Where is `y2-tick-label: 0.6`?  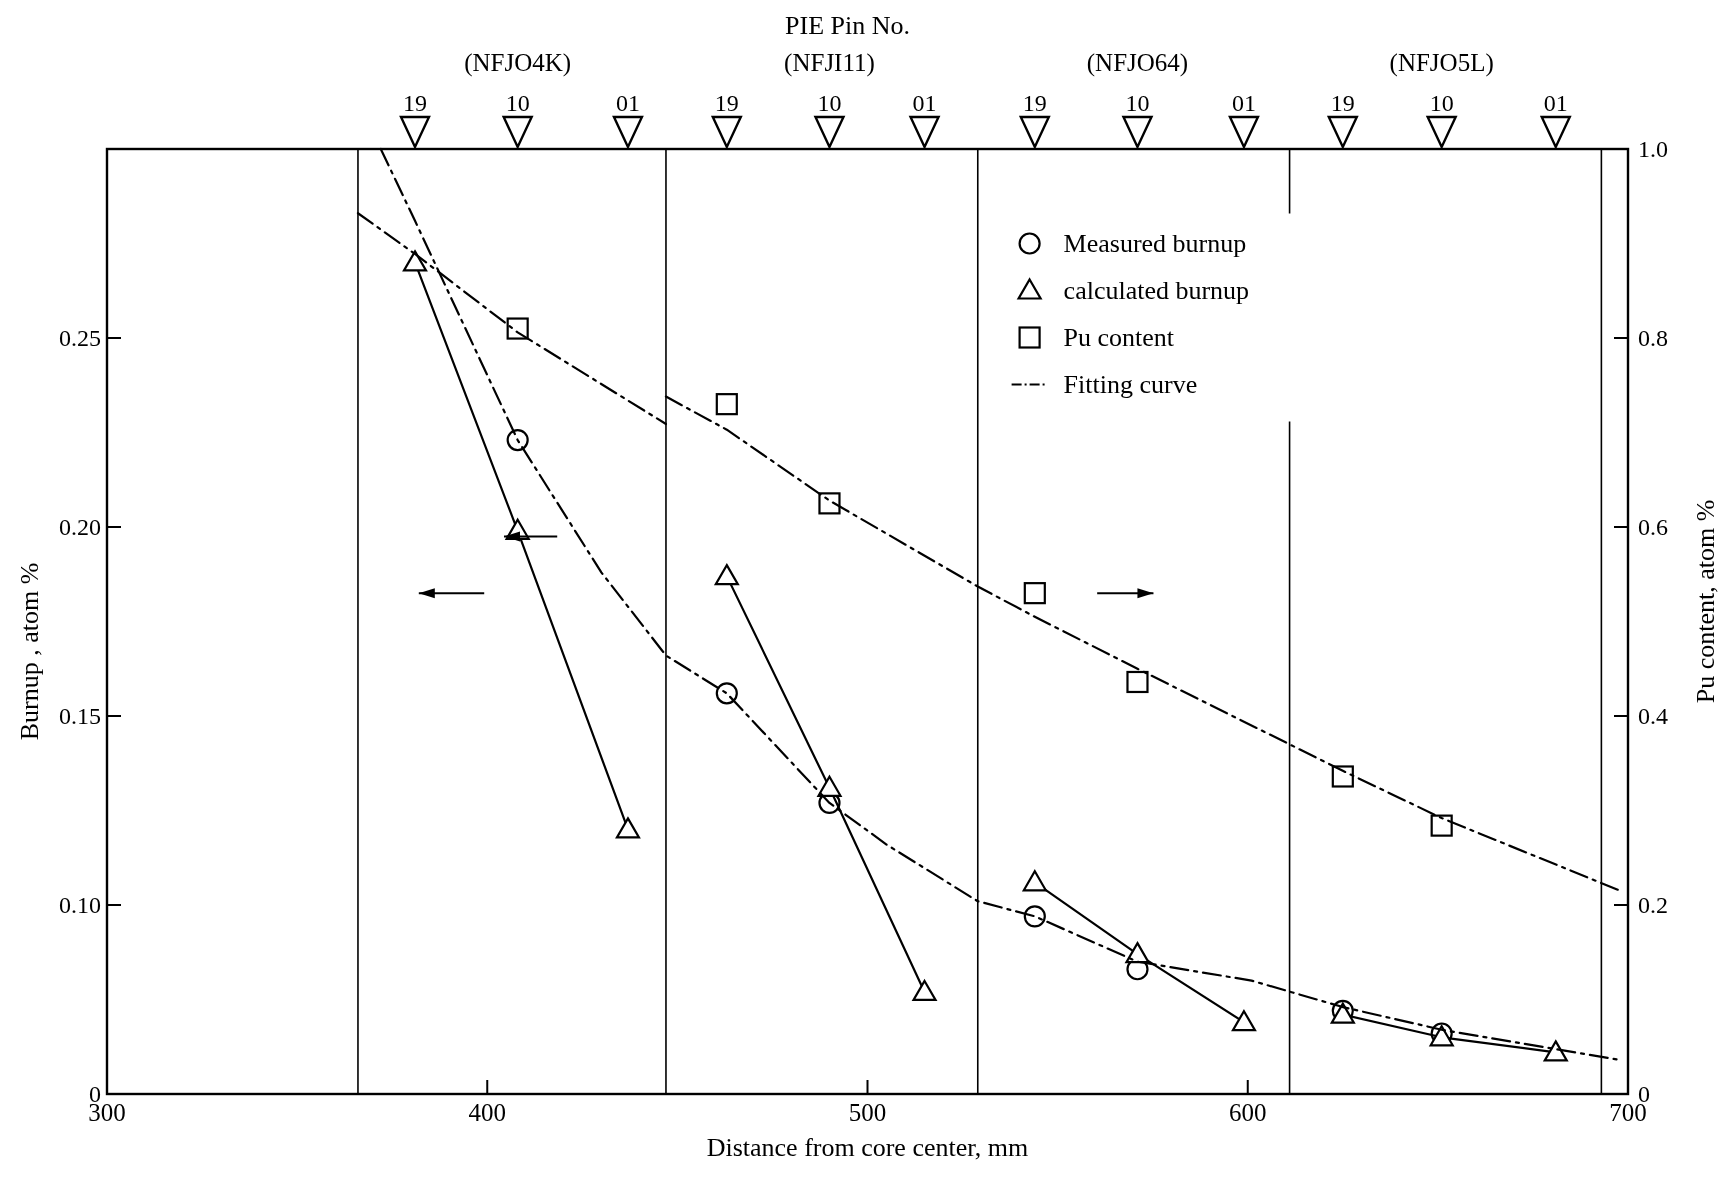
y2-tick-label: 0.6 is located at coordinates (1653, 527).